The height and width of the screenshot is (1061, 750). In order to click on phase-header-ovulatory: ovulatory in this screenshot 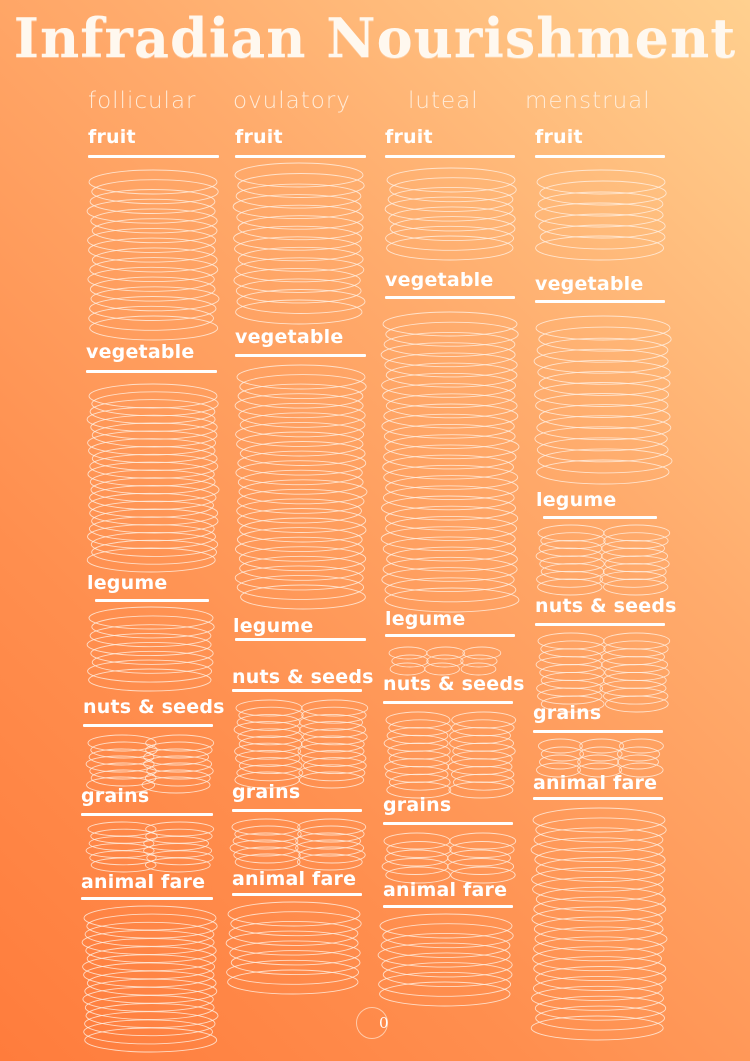, I will do `click(292, 101)`.